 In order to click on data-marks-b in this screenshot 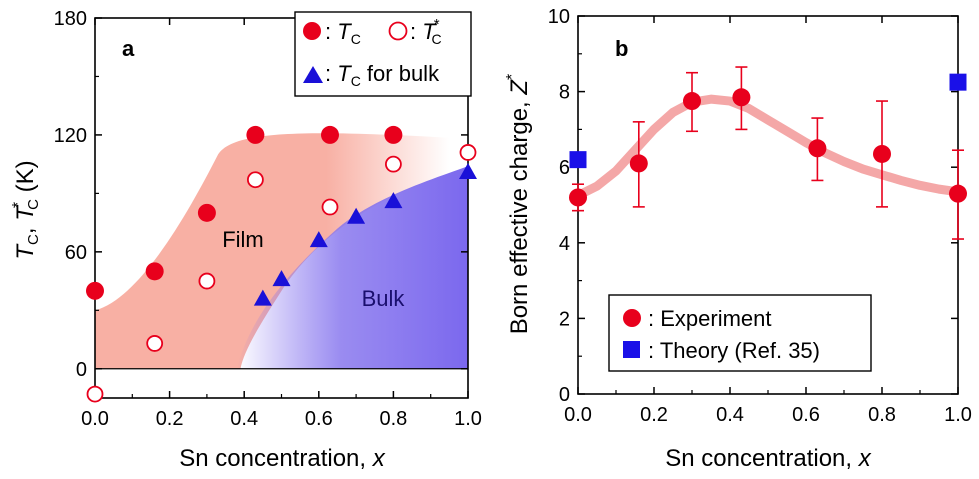, I will do `click(768, 153)`.